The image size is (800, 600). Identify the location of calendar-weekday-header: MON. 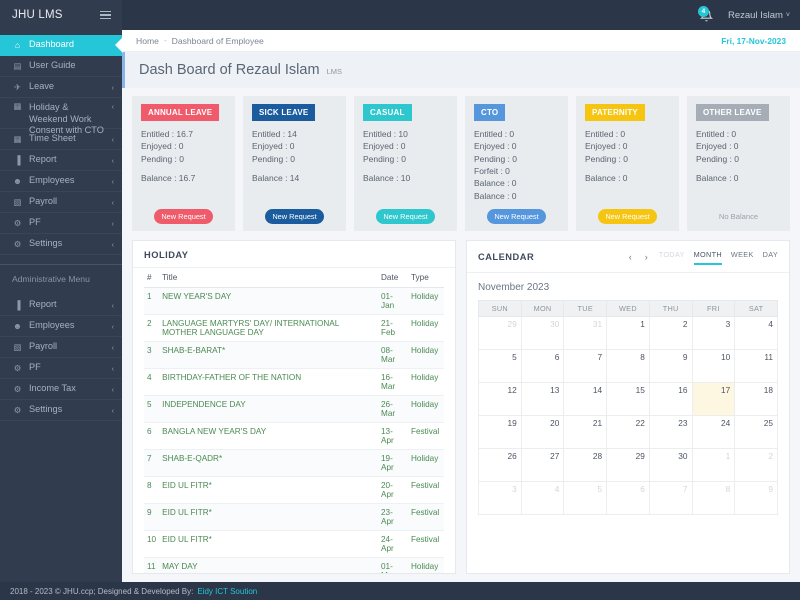
(542, 308).